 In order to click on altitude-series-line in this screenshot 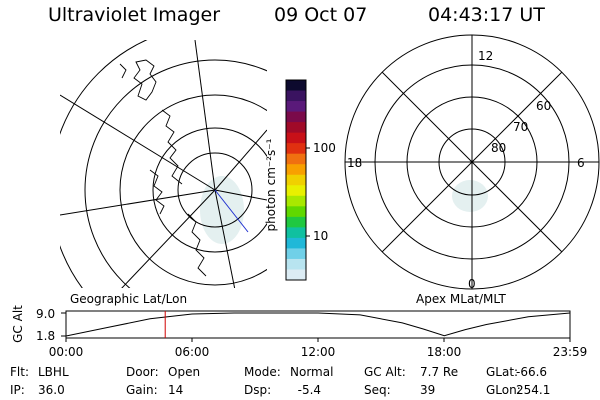, I will do `click(318, 324)`.